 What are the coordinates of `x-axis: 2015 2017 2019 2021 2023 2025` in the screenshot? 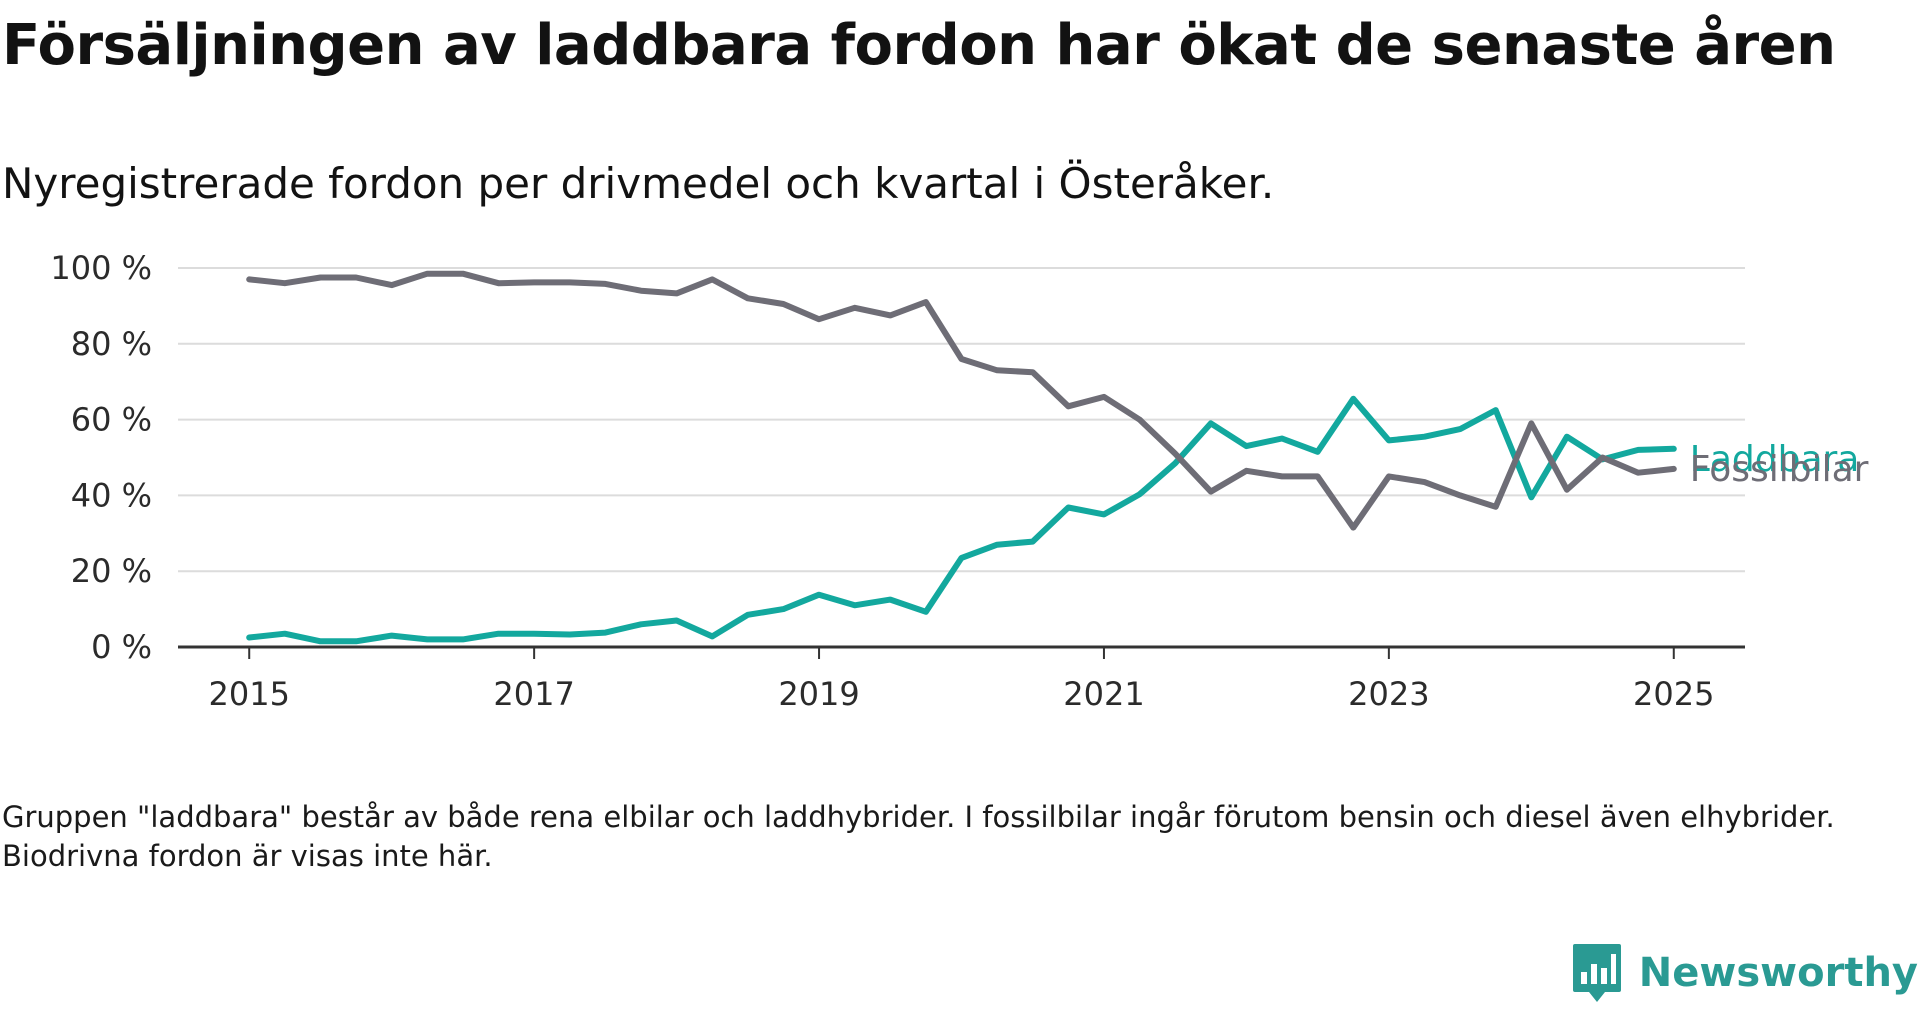 It's located at (961, 679).